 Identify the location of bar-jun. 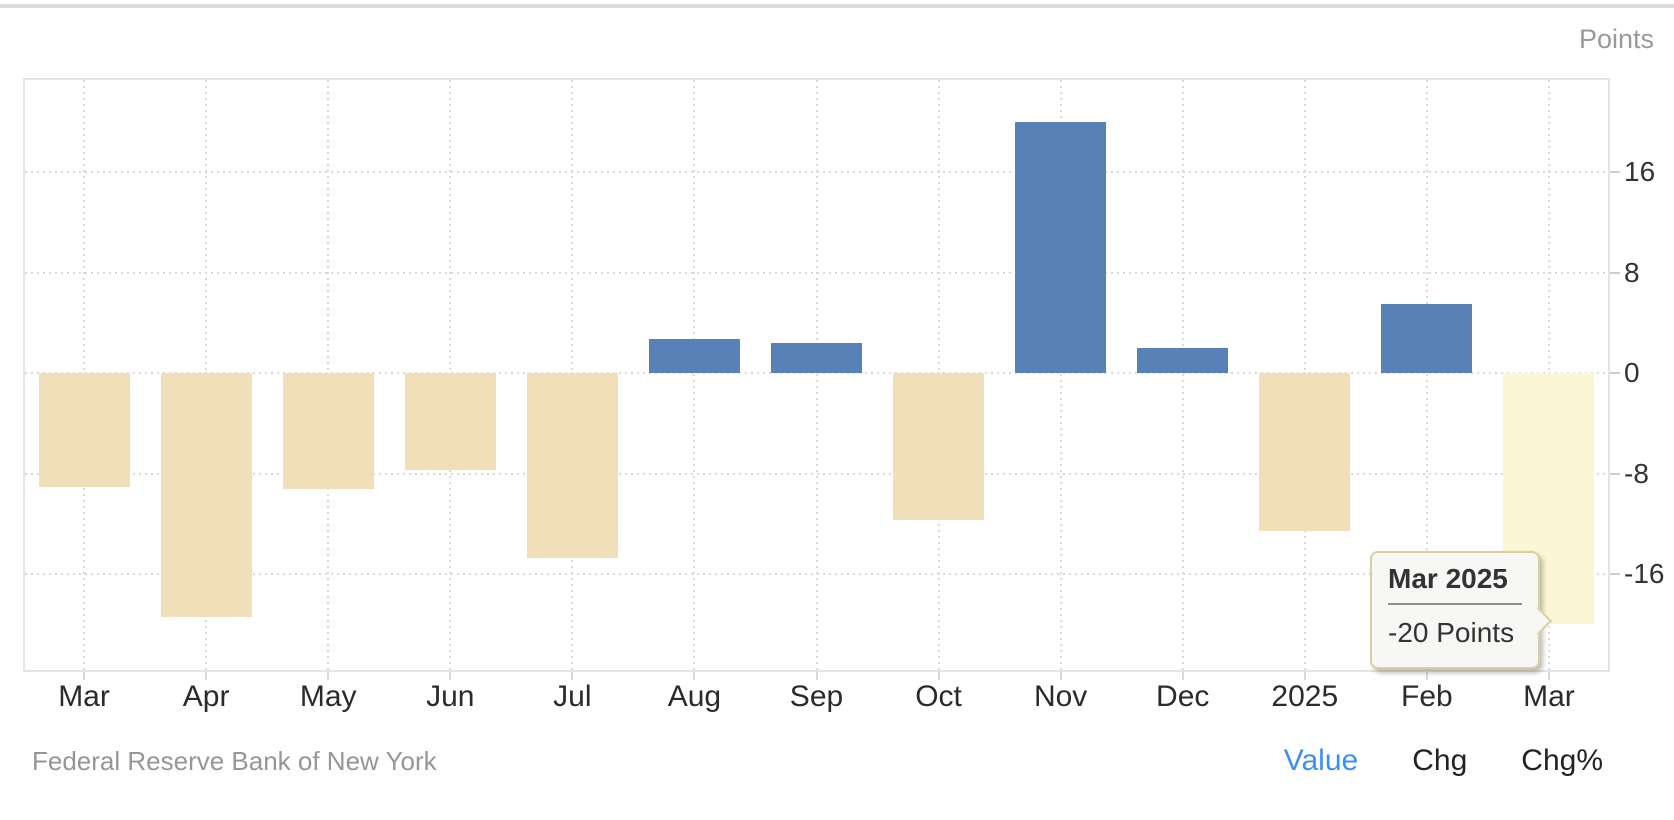
(450, 421).